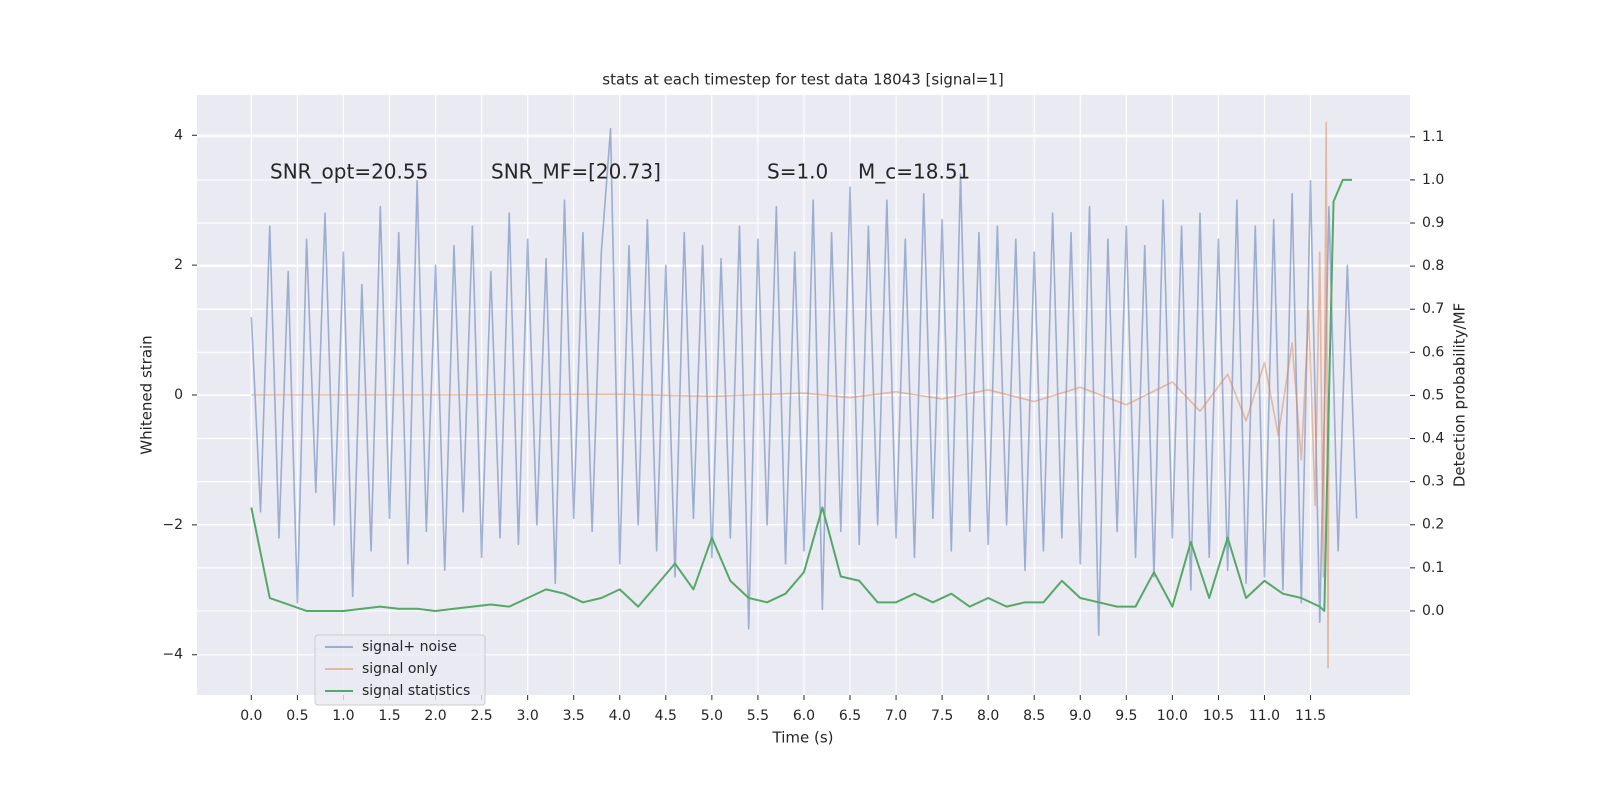  Describe the element at coordinates (1172, 716) in the screenshot. I see `x-tick-label: 10.0` at that location.